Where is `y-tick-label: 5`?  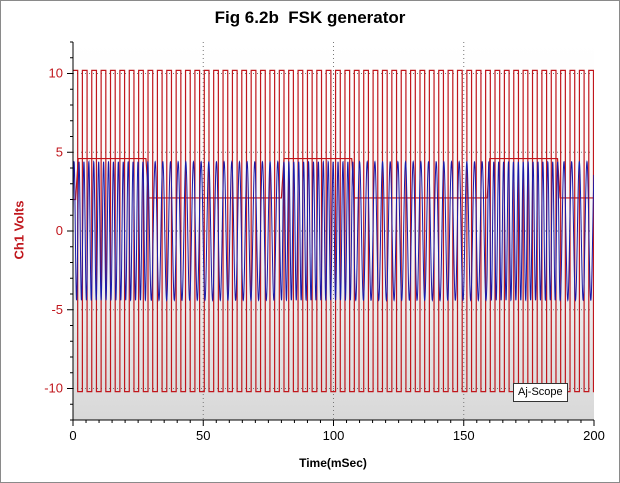 y-tick-label: 5 is located at coordinates (59, 151).